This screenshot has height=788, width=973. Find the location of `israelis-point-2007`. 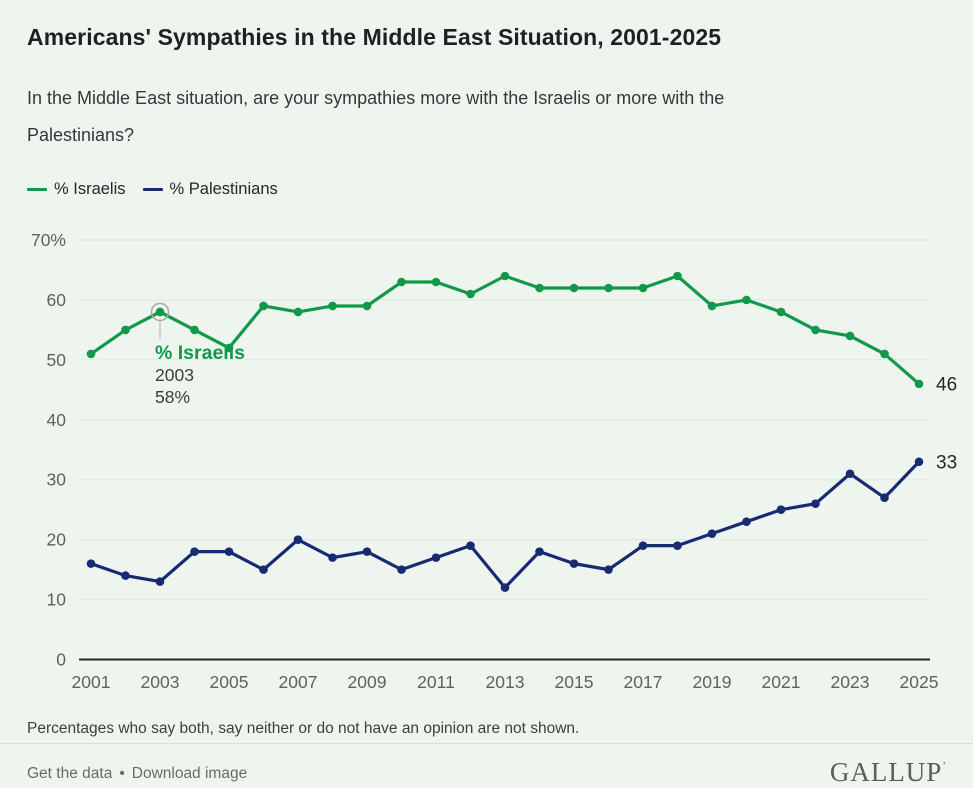

israelis-point-2007 is located at coordinates (298, 312).